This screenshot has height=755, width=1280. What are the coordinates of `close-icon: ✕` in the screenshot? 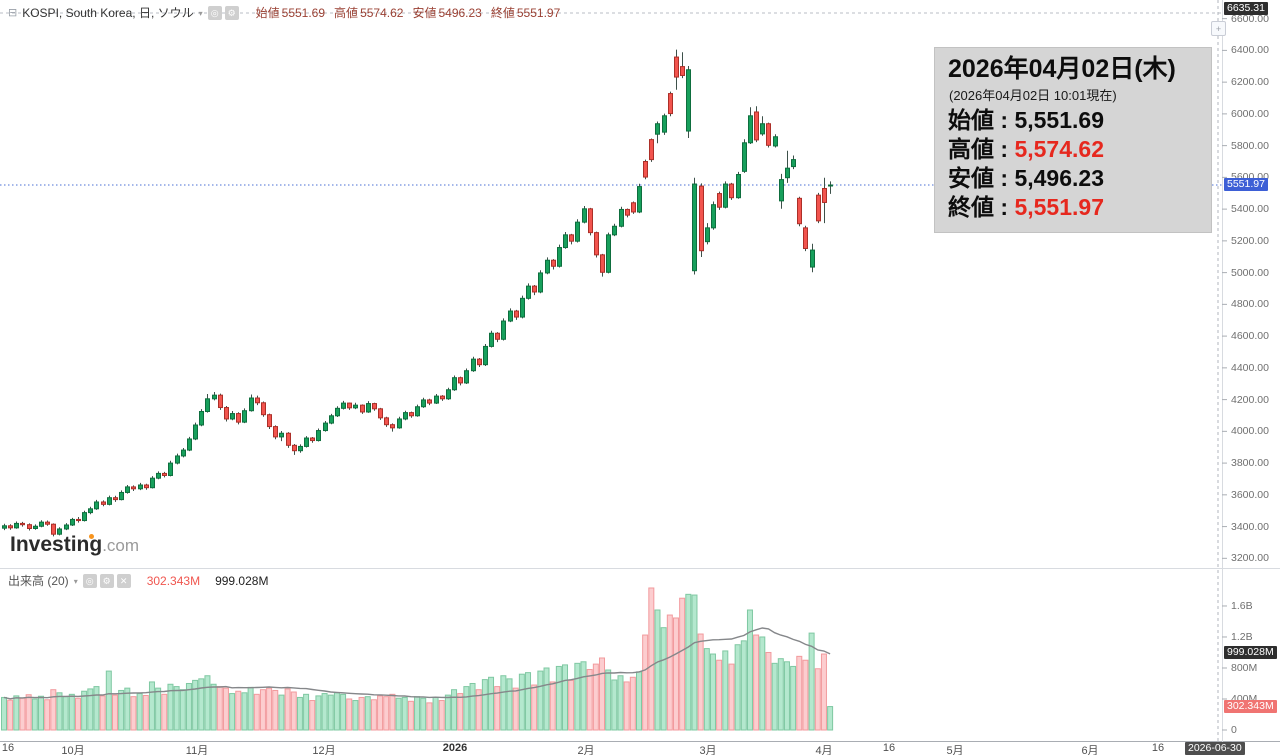 It's located at (123, 581).